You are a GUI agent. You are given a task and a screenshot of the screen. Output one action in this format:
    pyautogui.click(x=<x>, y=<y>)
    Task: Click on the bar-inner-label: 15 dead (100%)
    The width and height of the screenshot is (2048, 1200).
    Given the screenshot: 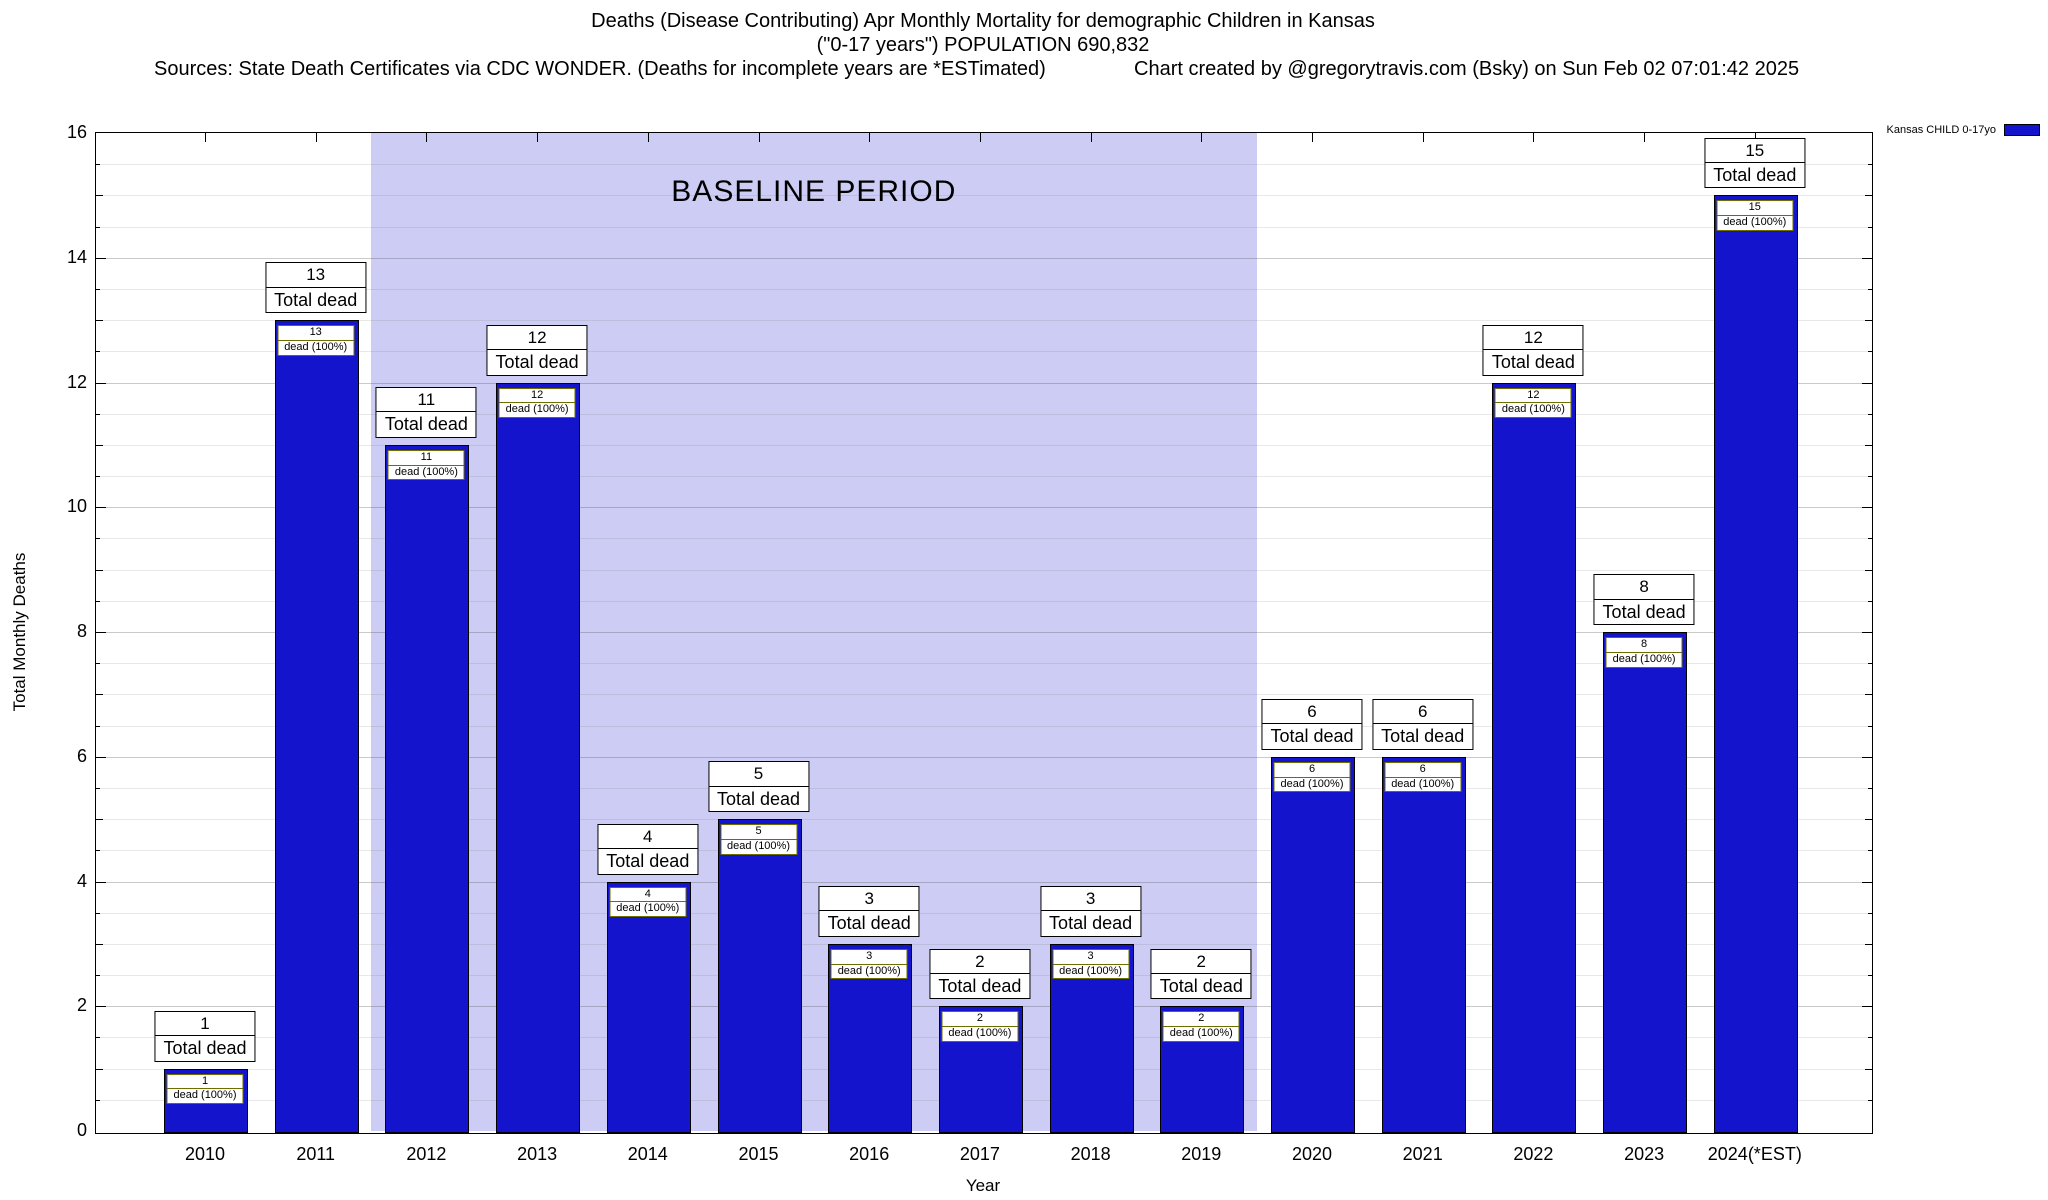 What is the action you would take?
    pyautogui.click(x=1755, y=215)
    